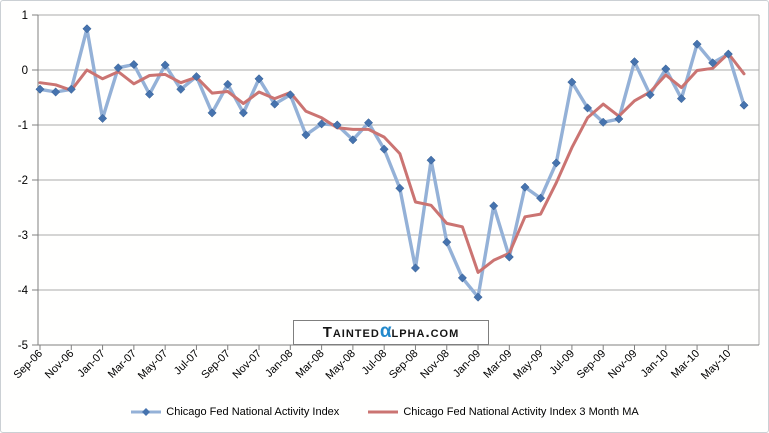  I want to click on x-axis-label: Nov-09, so click(623, 365).